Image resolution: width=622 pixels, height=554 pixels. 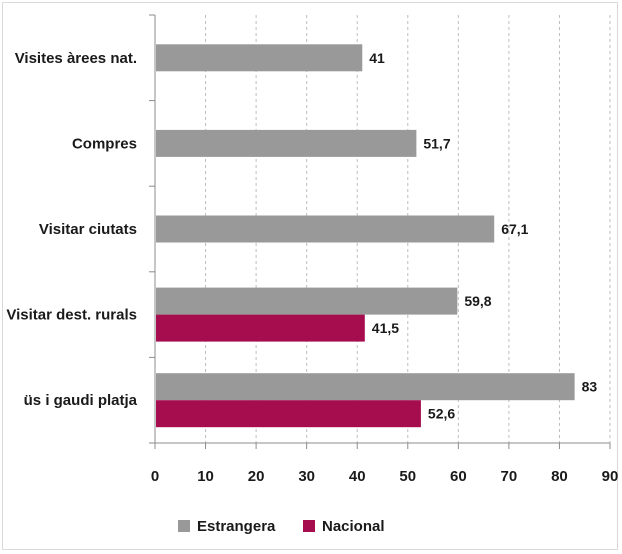 I want to click on category-label: Compres, so click(x=104, y=143).